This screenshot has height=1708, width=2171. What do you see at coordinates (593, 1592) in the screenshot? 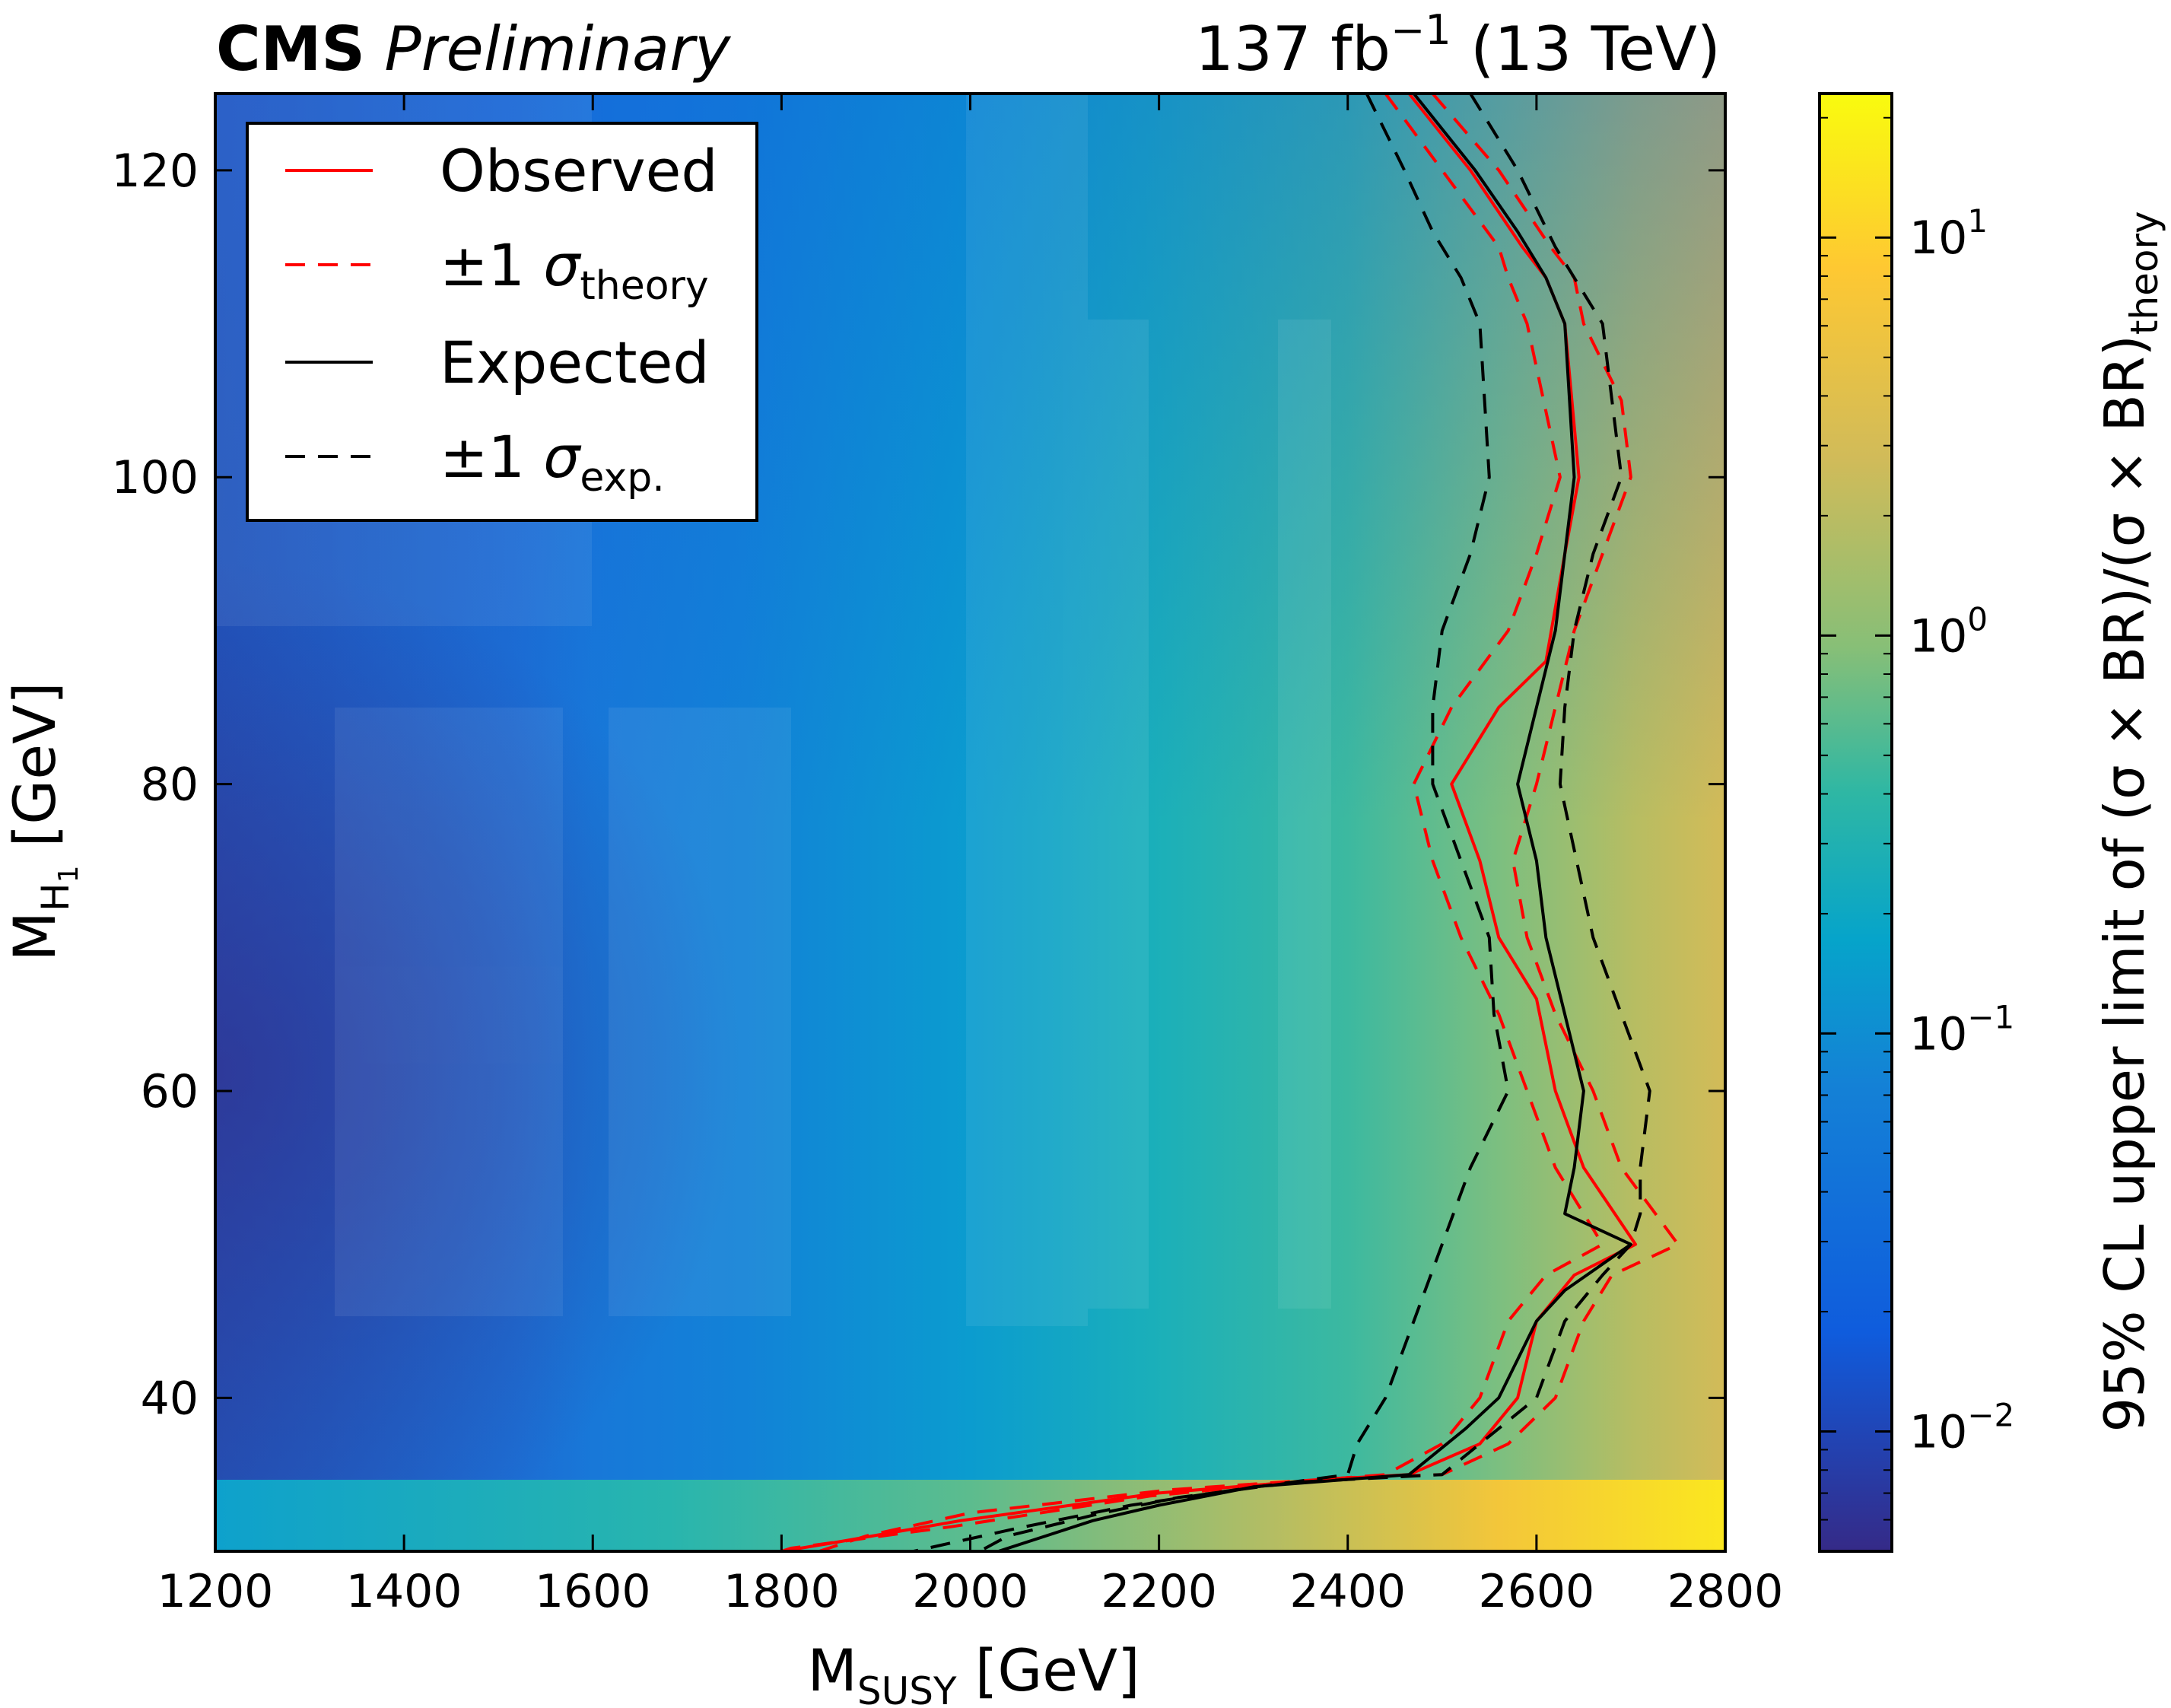
I see `x-tick-label: 1600` at bounding box center [593, 1592].